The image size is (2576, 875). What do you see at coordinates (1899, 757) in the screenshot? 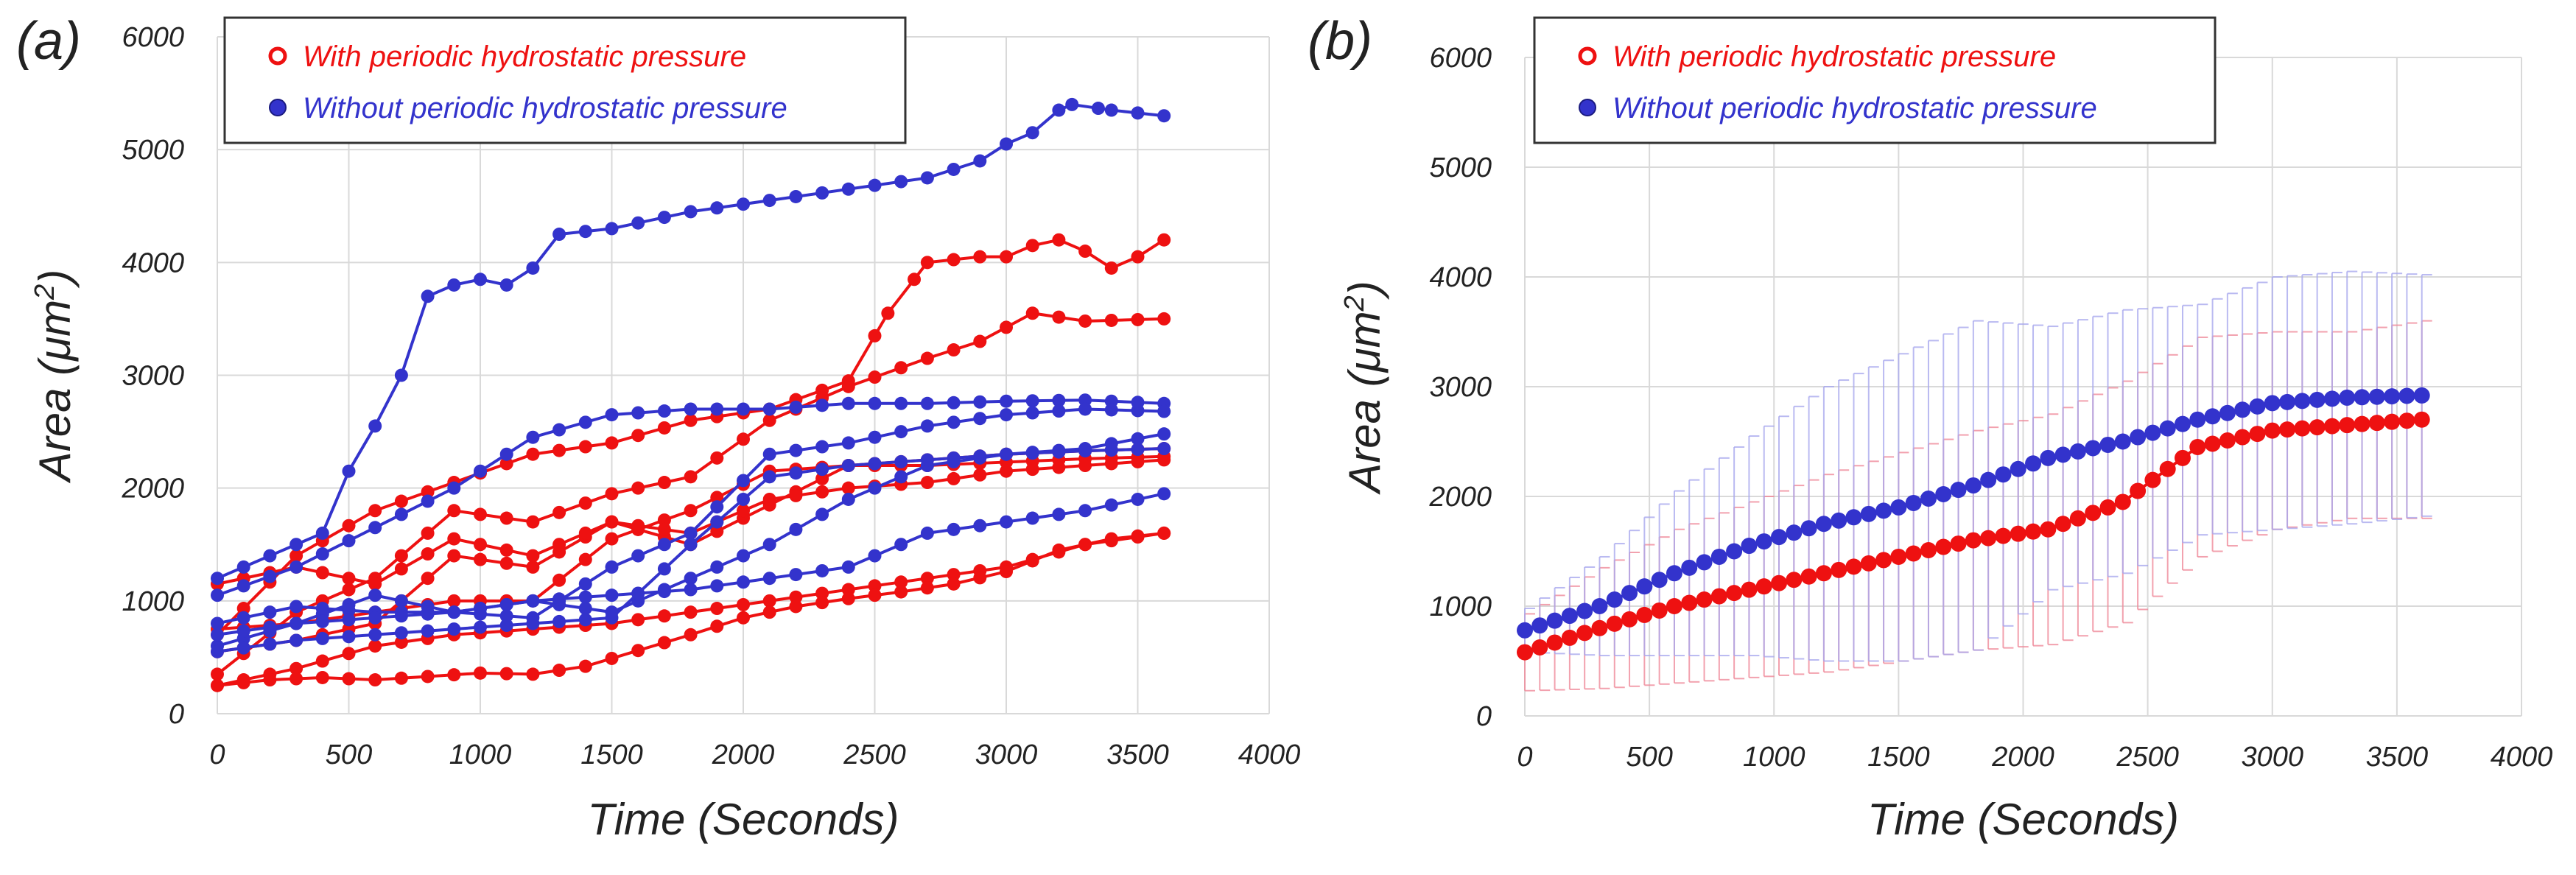
I see `x-tick-label: 1500` at bounding box center [1899, 757].